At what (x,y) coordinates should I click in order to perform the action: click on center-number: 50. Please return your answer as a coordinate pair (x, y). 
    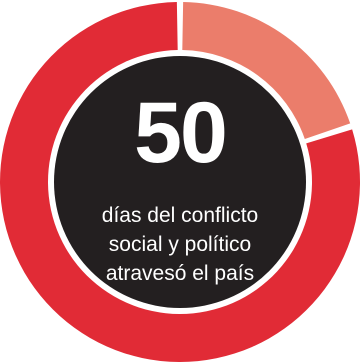
    Looking at the image, I should click on (180, 133).